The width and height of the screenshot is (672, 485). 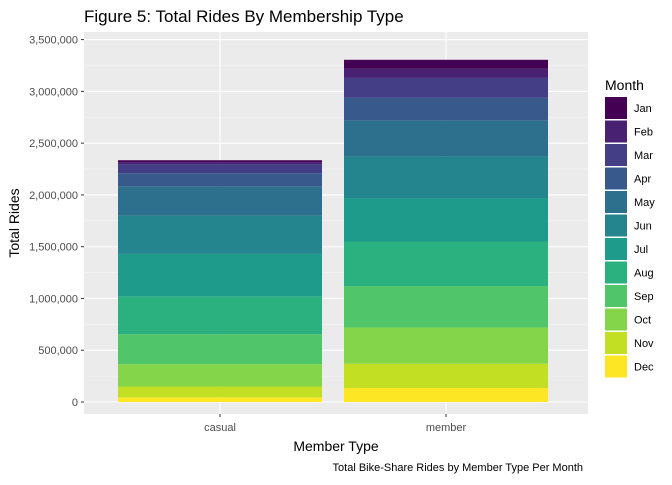 I want to click on bar-segment-casual-aug, so click(x=220, y=315).